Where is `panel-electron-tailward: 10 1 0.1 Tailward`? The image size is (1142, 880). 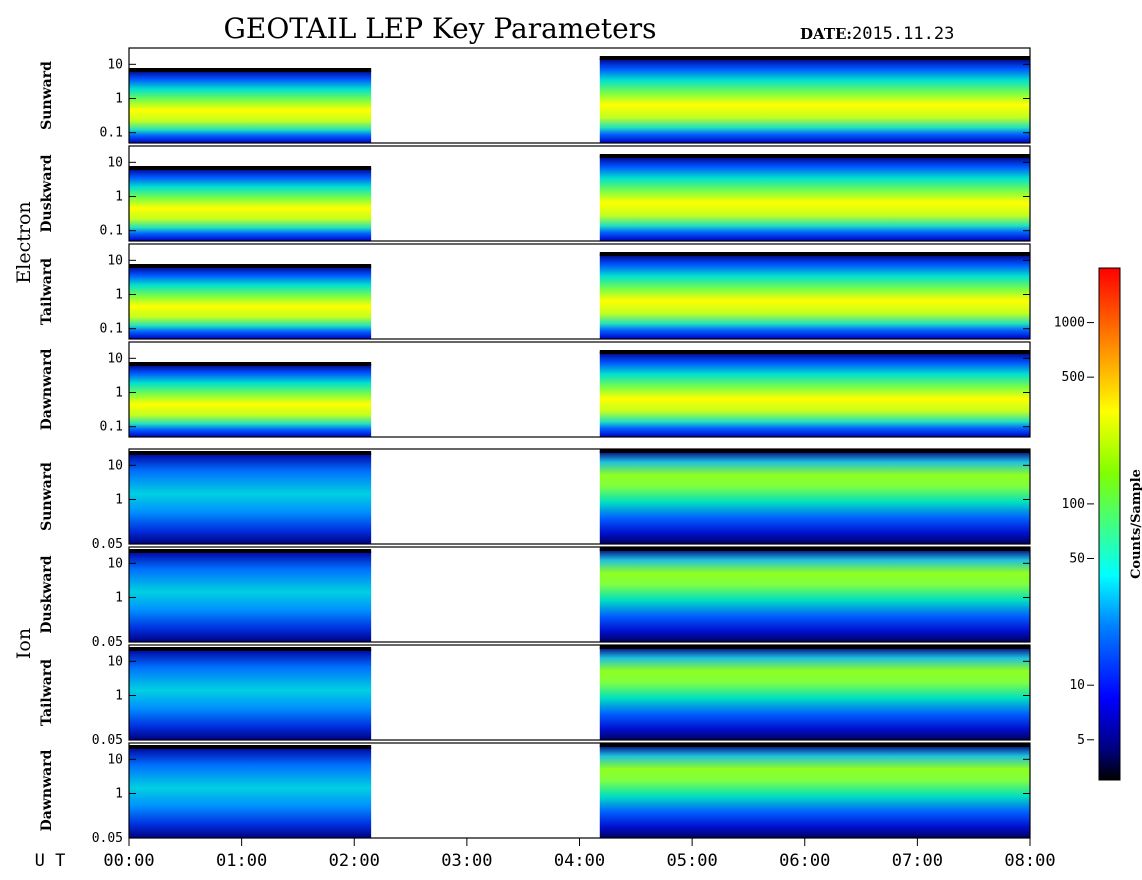 panel-electron-tailward: 10 1 0.1 Tailward is located at coordinates (535, 291).